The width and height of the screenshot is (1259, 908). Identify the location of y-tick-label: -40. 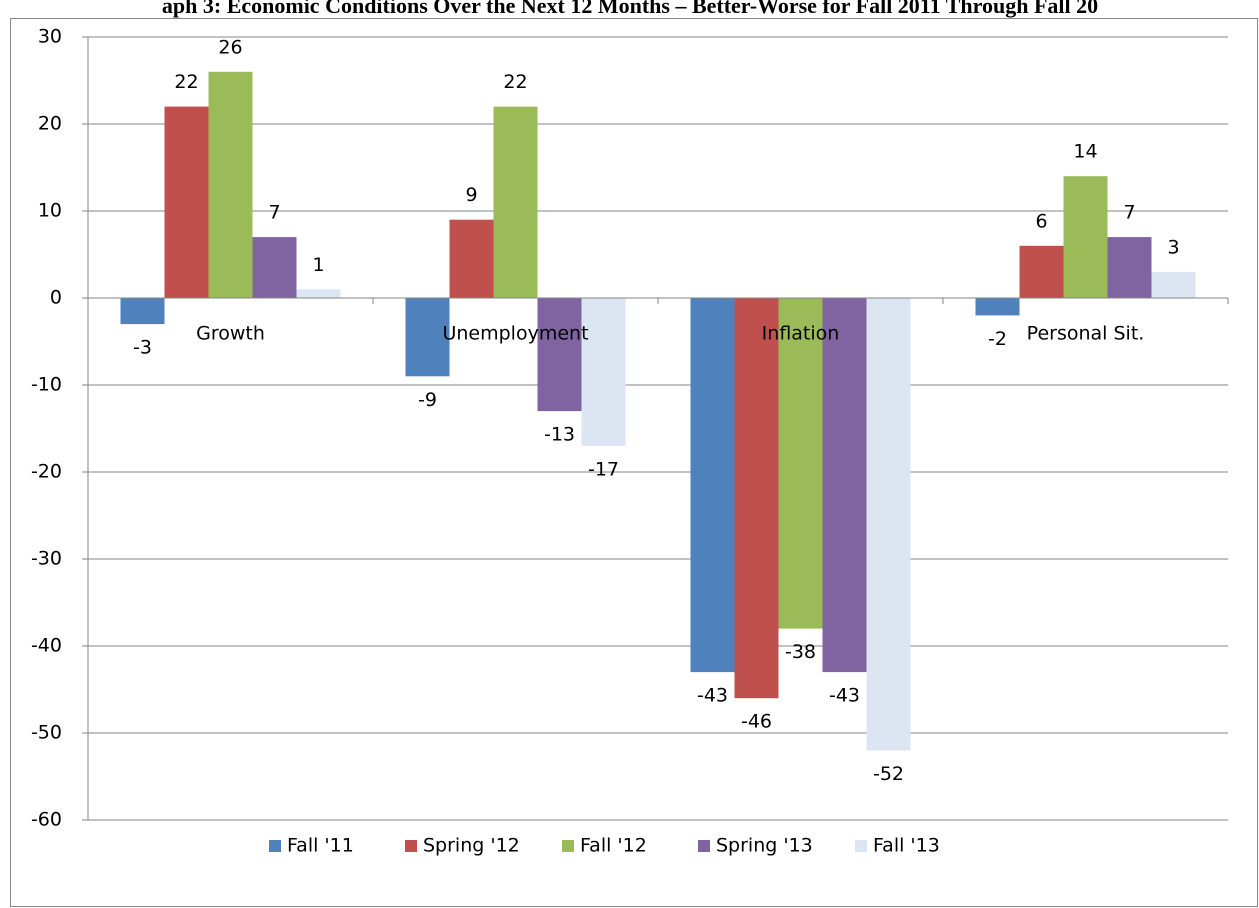
(46, 646).